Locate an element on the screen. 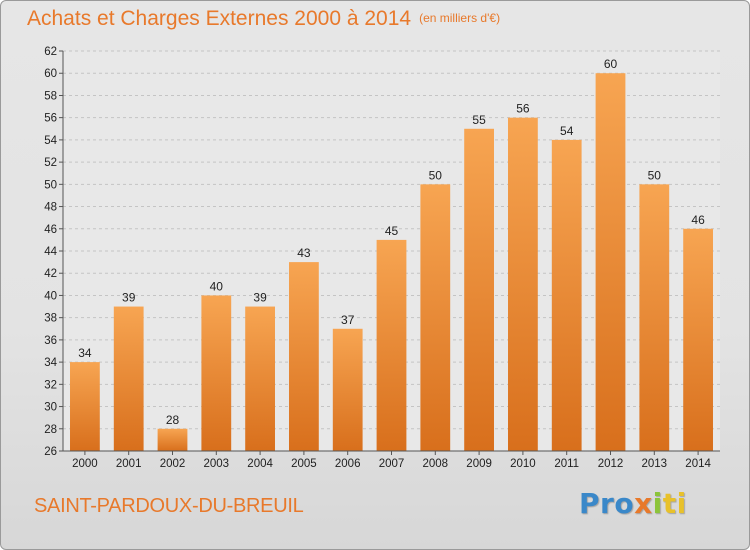 This screenshot has width=750, height=550. y-tick-label: 34 is located at coordinates (50, 363).